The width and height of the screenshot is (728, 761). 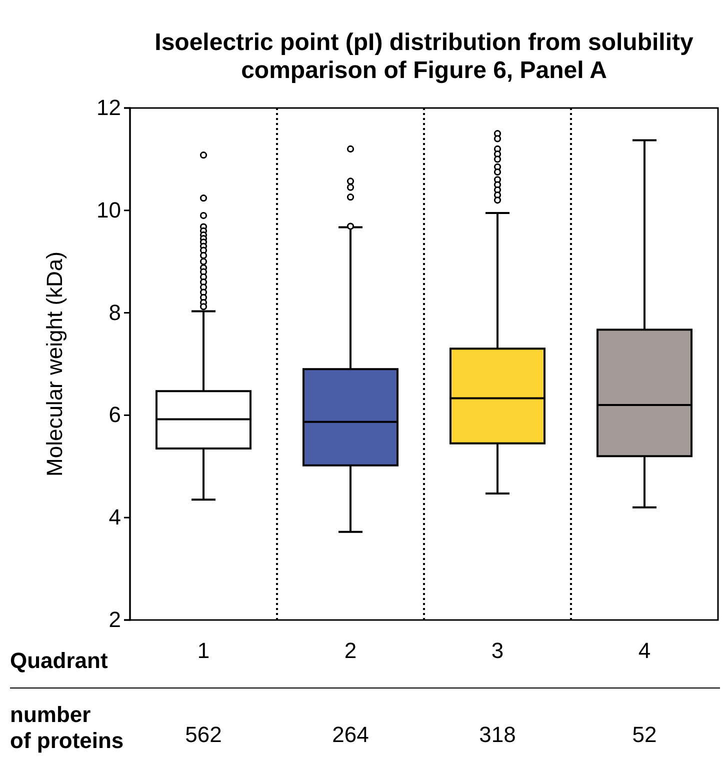 I want to click on x-tick-label: 4, so click(x=644, y=651).